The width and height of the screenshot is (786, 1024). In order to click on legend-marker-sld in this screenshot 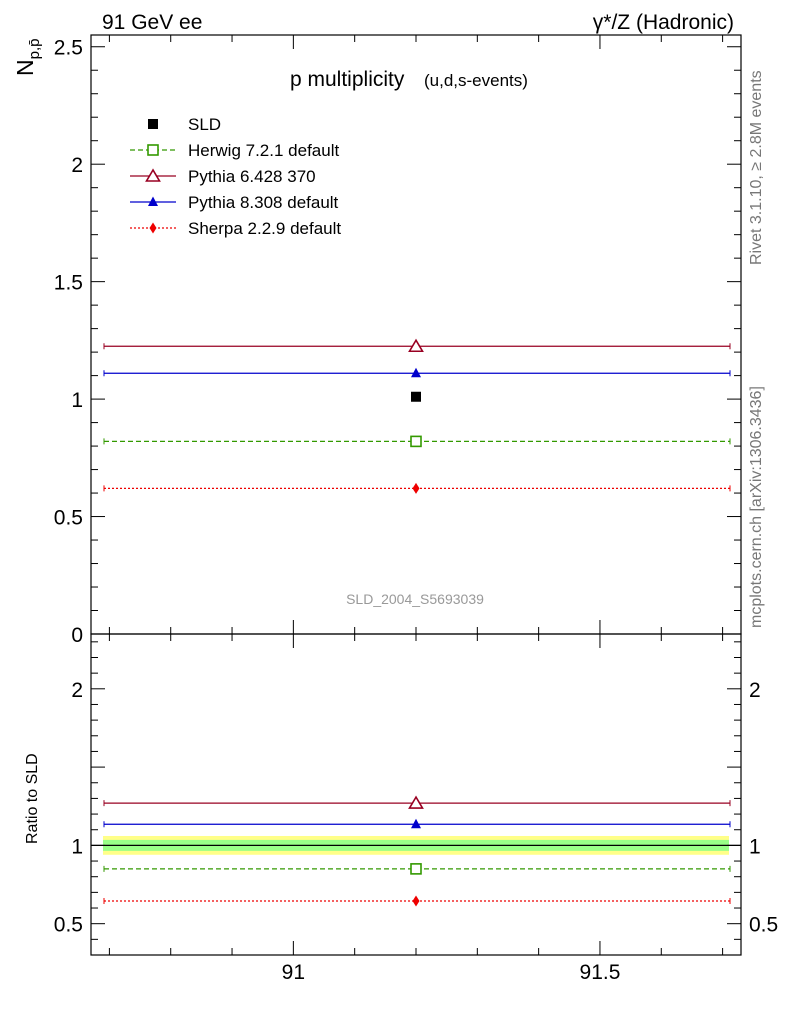, I will do `click(153, 124)`.